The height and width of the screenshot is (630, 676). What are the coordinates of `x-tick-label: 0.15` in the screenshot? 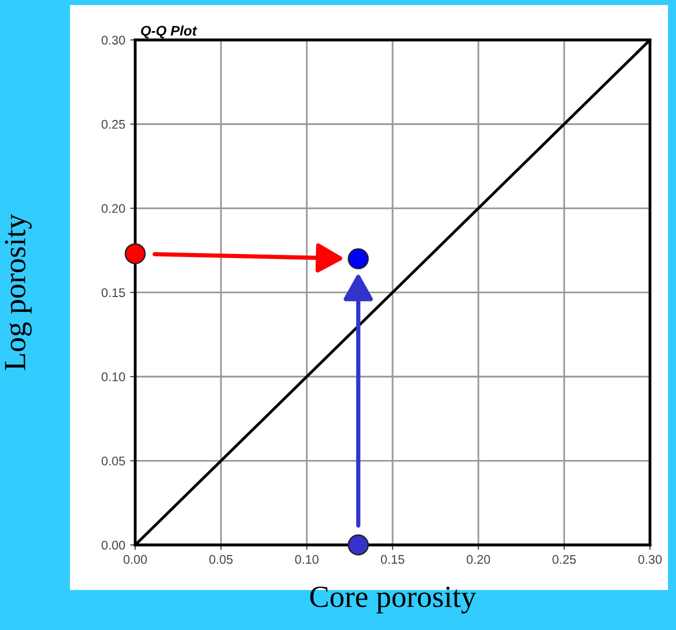 It's located at (392, 559).